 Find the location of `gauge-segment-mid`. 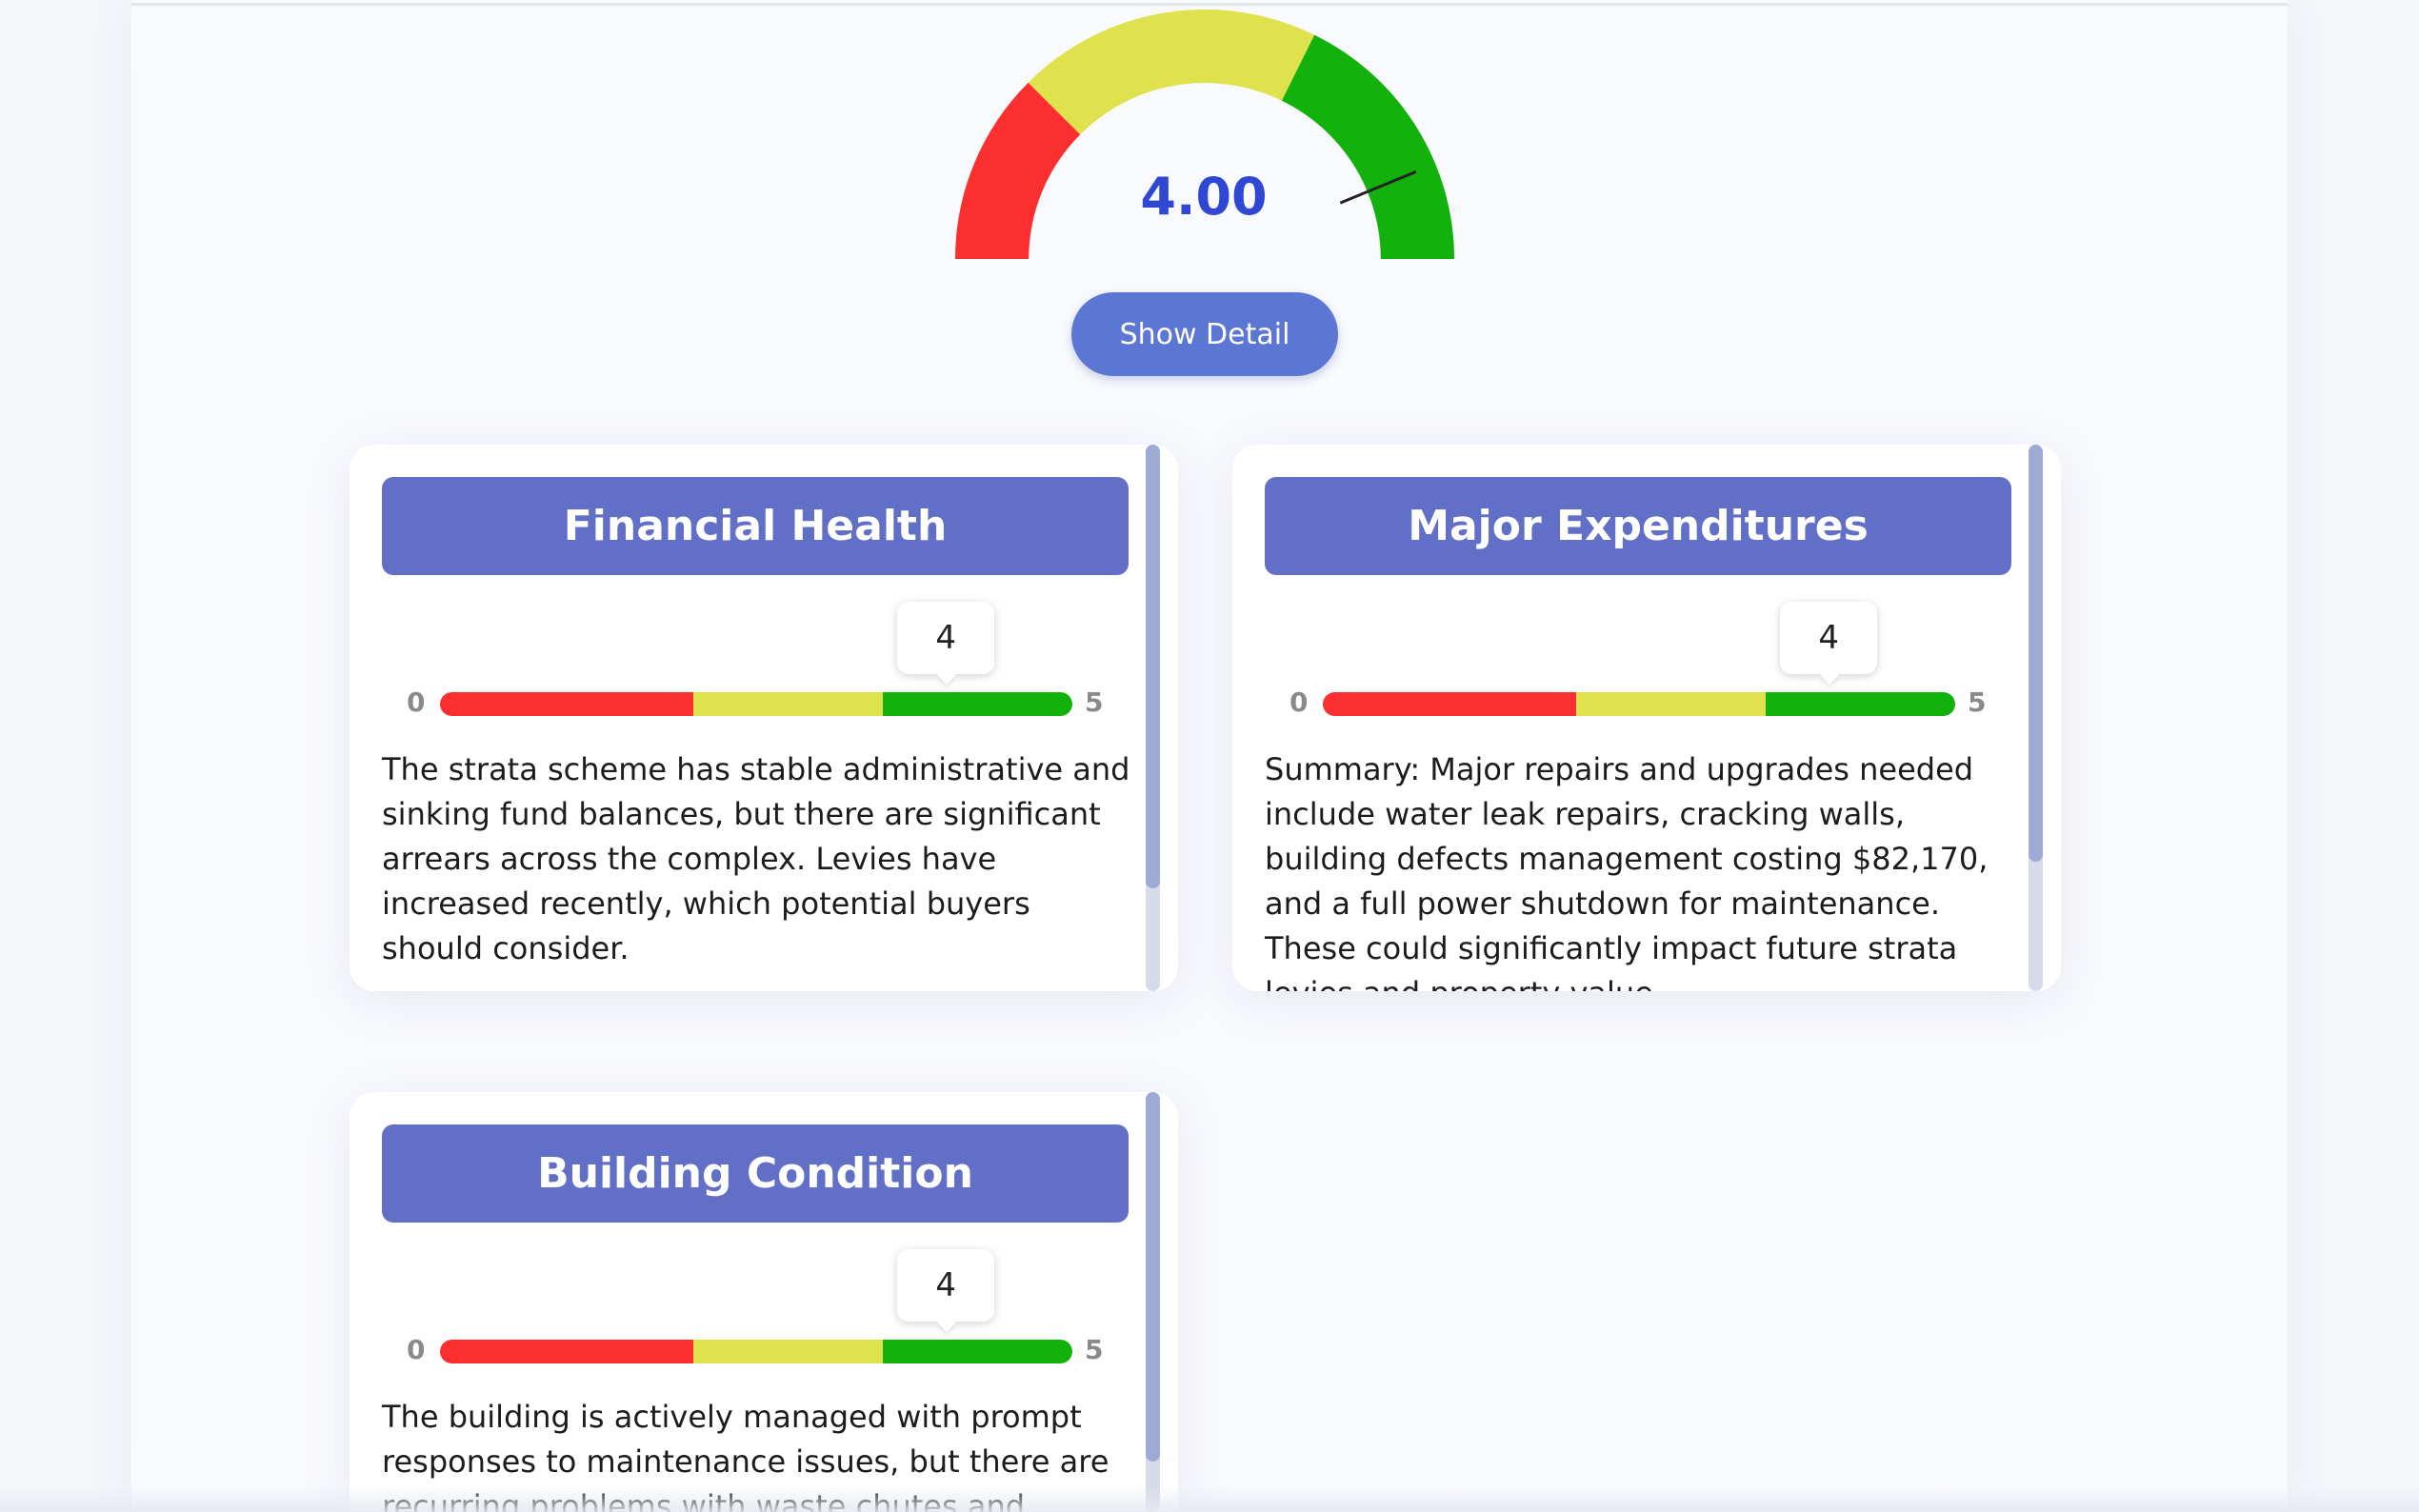

gauge-segment-mid is located at coordinates (1171, 72).